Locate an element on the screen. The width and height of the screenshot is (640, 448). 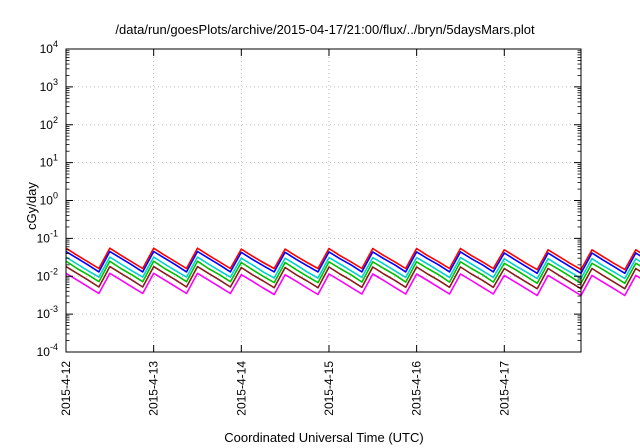
y-tick-label: 10⁻⁴ is located at coordinates (47, 350).